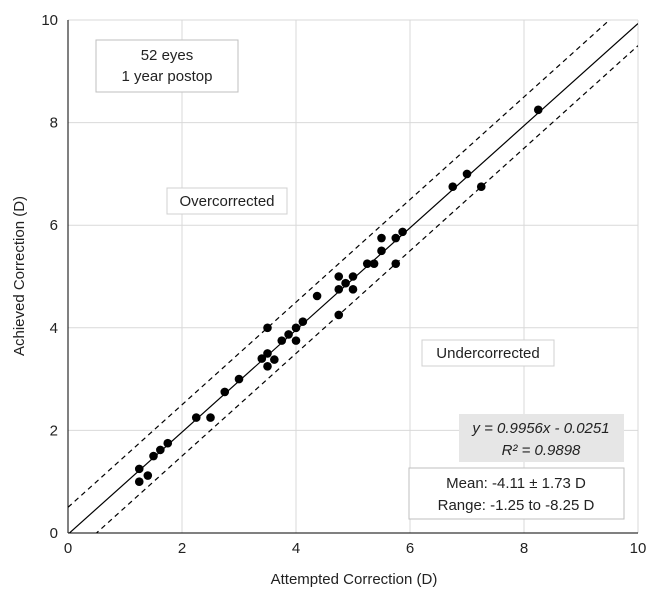  I want to click on x-axis-title: Attempted Correction (D), so click(354, 579).